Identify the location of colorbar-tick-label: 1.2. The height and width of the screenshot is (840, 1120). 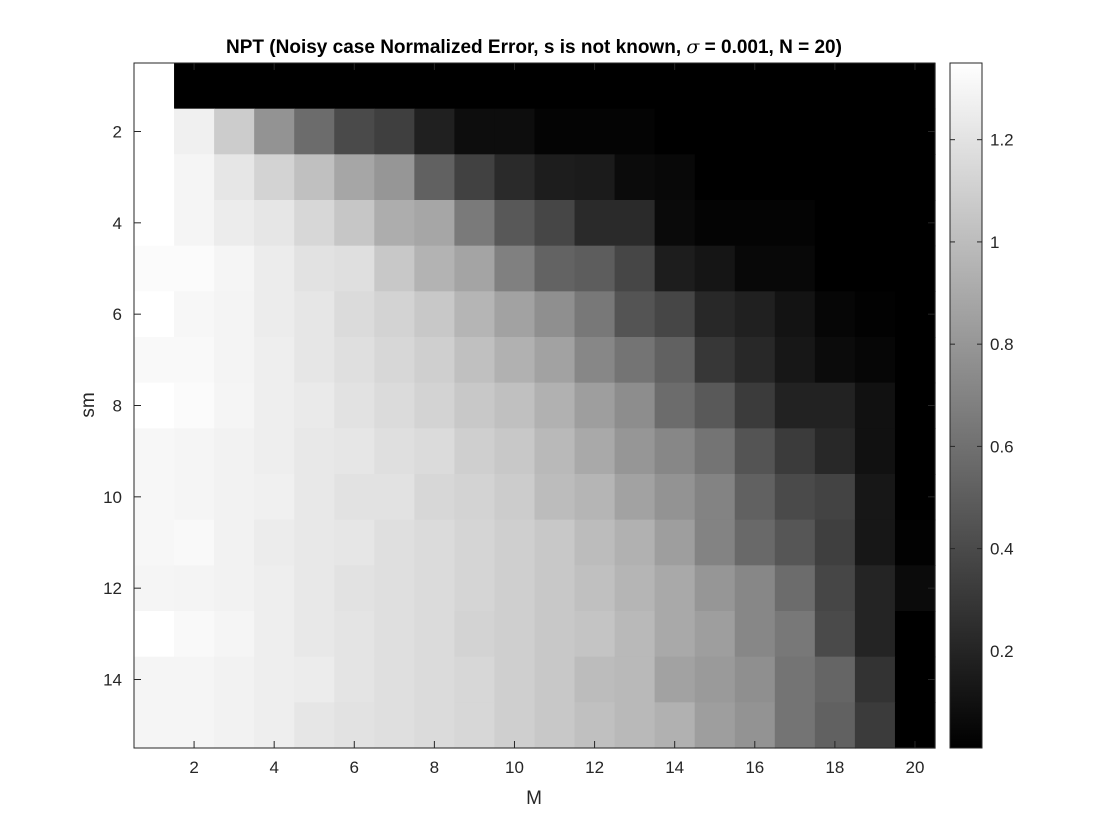
(1002, 140).